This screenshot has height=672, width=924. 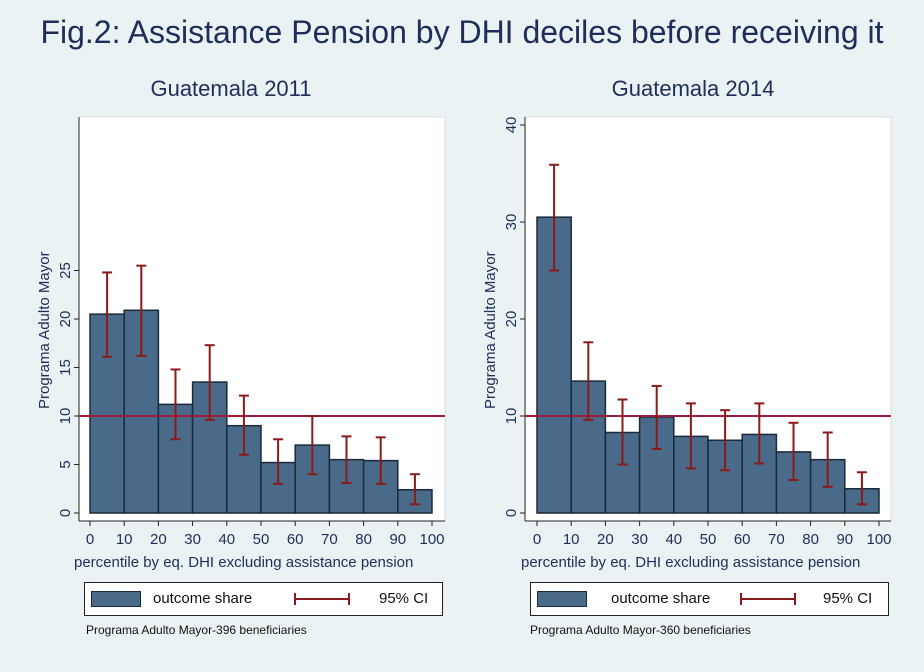 I want to click on y-tick-label: 15, so click(x=65, y=367).